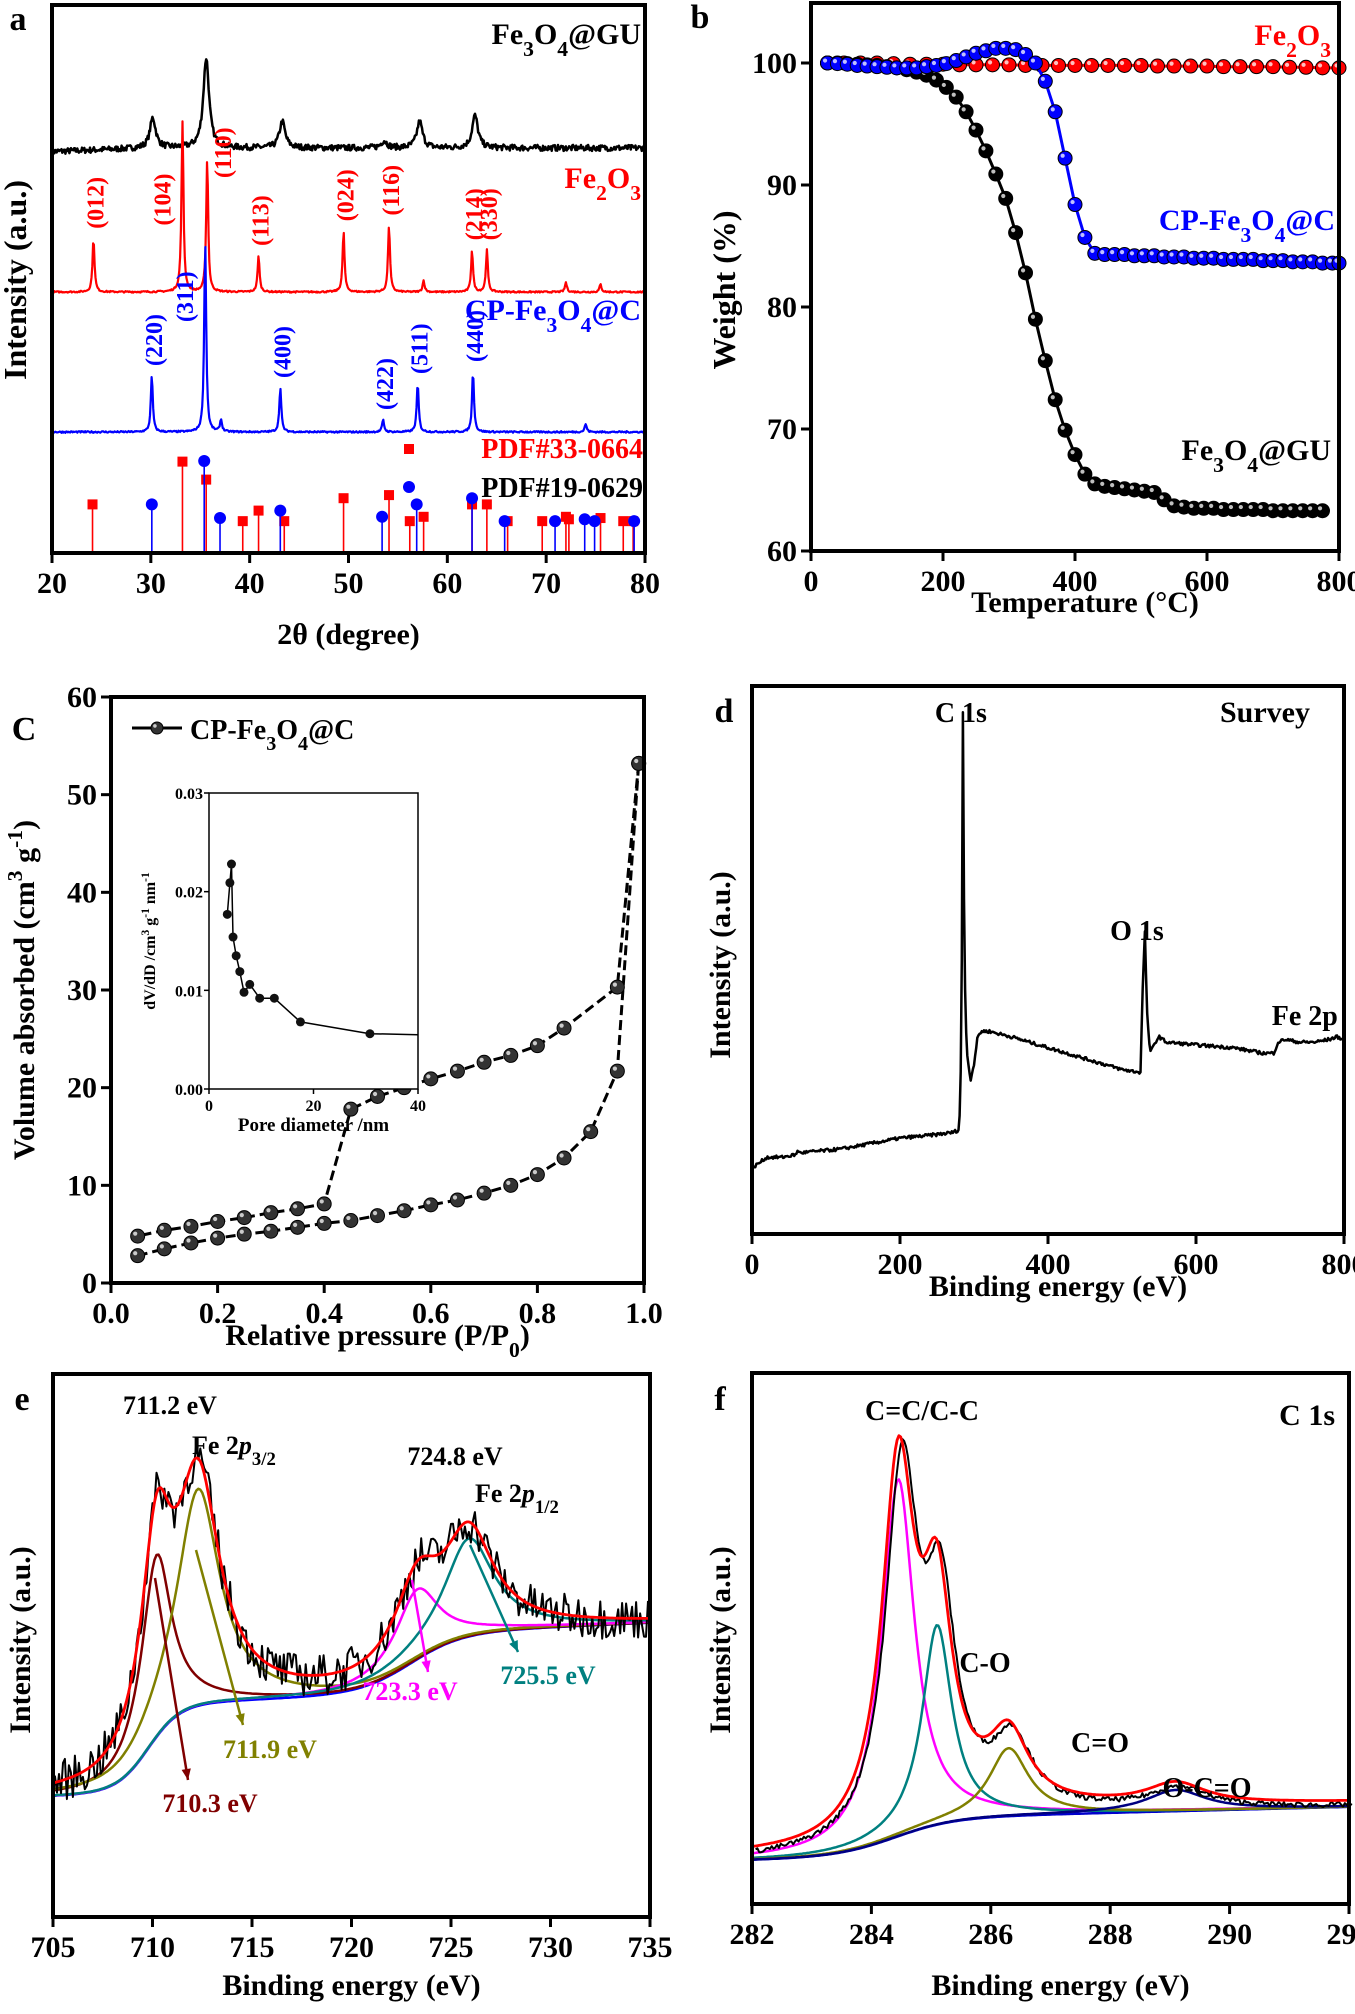 The image size is (1355, 2014). I want to click on x-tick-label: 284, so click(871, 1934).